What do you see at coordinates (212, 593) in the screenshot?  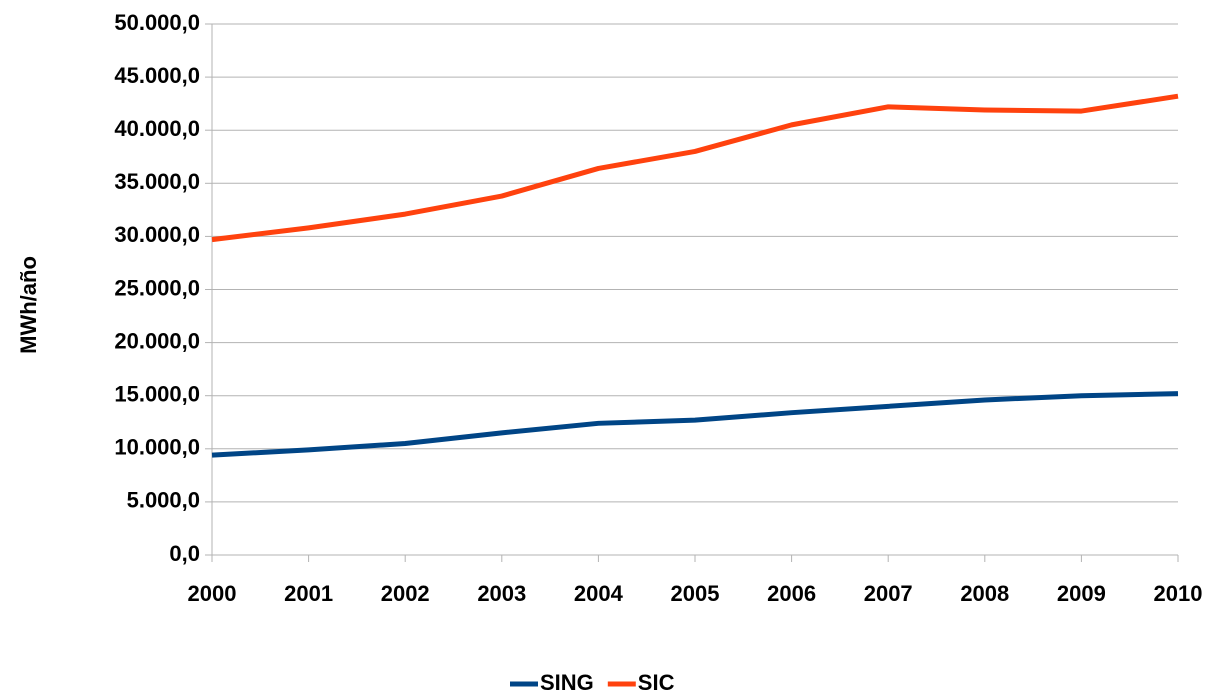 I see `x-tick-label: 2000` at bounding box center [212, 593].